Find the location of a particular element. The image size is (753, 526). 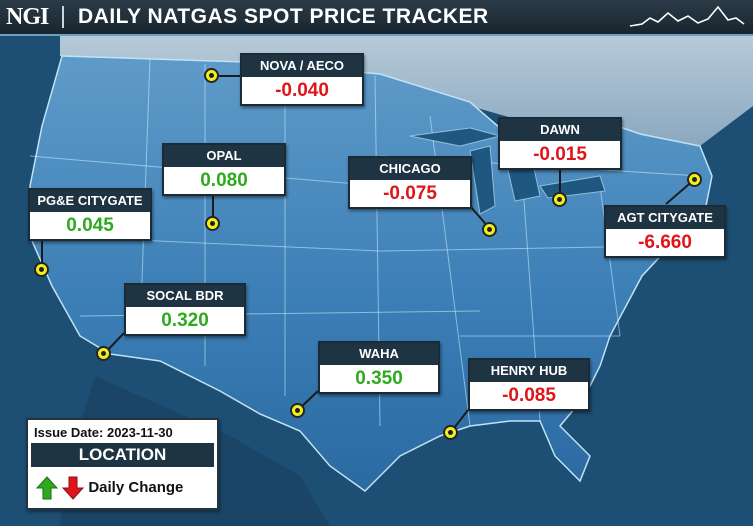

legend-change-label: Daily Change is located at coordinates (136, 487).